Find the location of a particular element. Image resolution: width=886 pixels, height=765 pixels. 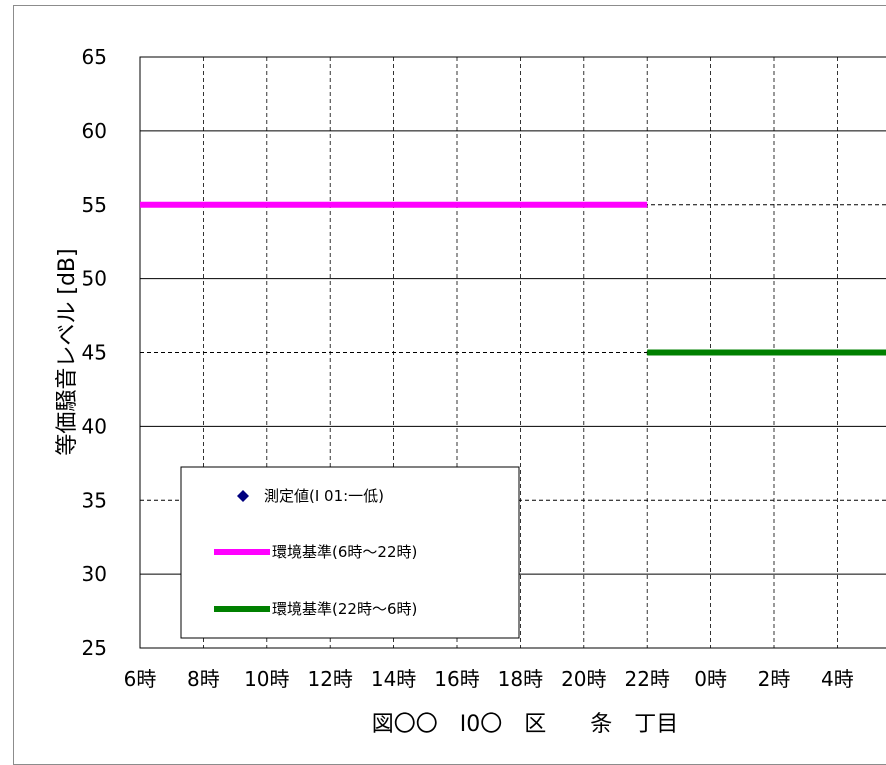

y-tick-label: 35 is located at coordinates (94, 500).